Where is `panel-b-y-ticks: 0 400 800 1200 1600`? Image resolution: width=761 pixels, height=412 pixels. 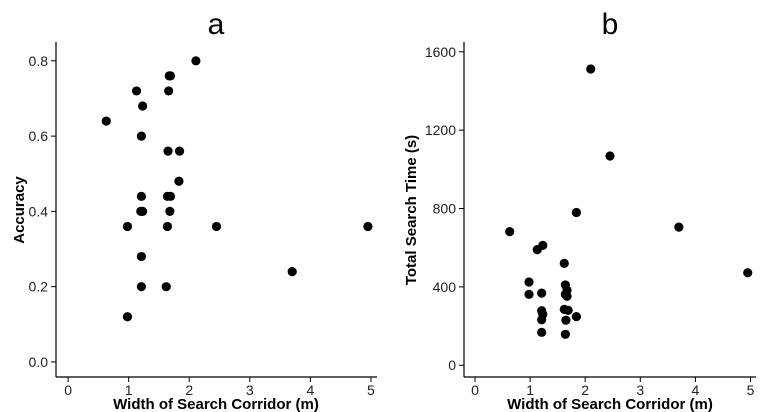
panel-b-y-ticks: 0 400 800 1200 1600 is located at coordinates (444, 208).